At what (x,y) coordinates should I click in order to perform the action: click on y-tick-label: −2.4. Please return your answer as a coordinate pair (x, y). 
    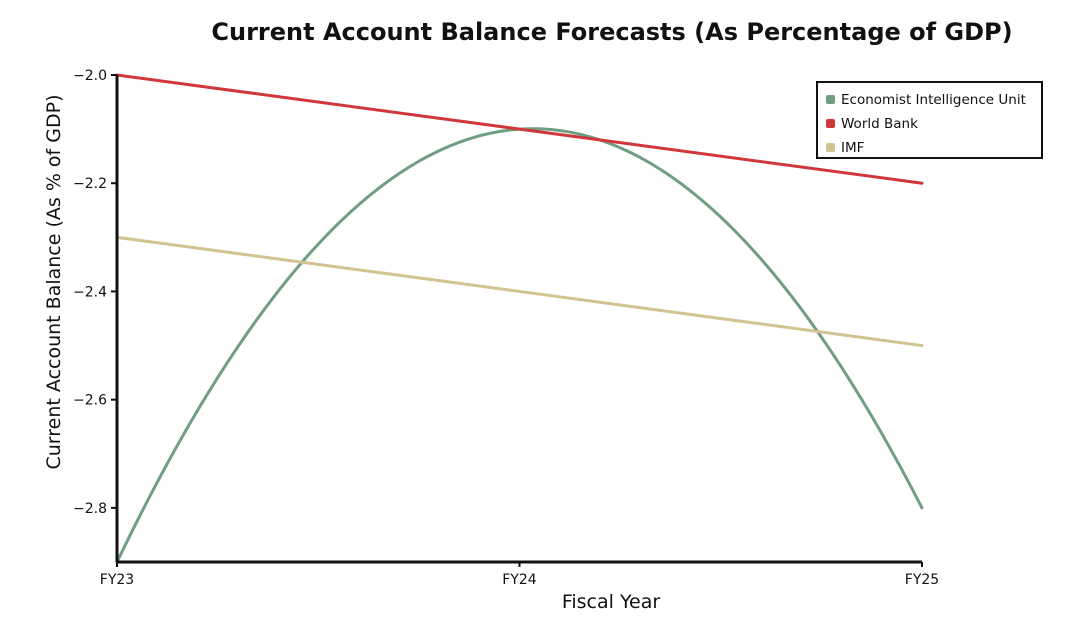
    Looking at the image, I should click on (90, 292).